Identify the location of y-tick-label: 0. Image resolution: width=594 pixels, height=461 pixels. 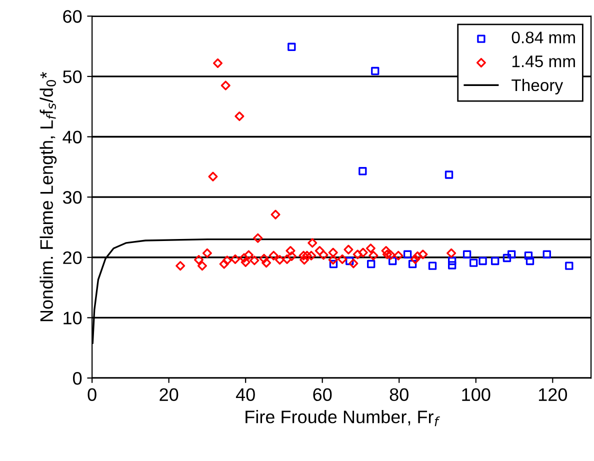
(77, 378).